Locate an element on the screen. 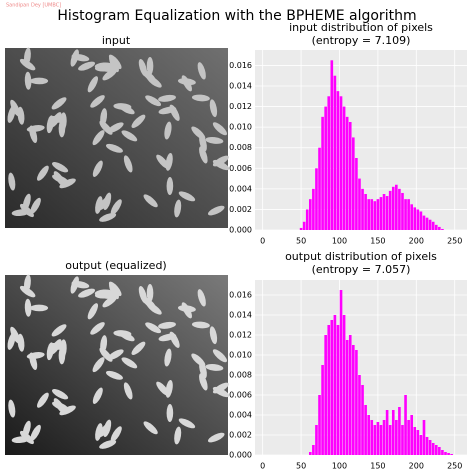  y-tick-label: 0.002 is located at coordinates (240, 435).